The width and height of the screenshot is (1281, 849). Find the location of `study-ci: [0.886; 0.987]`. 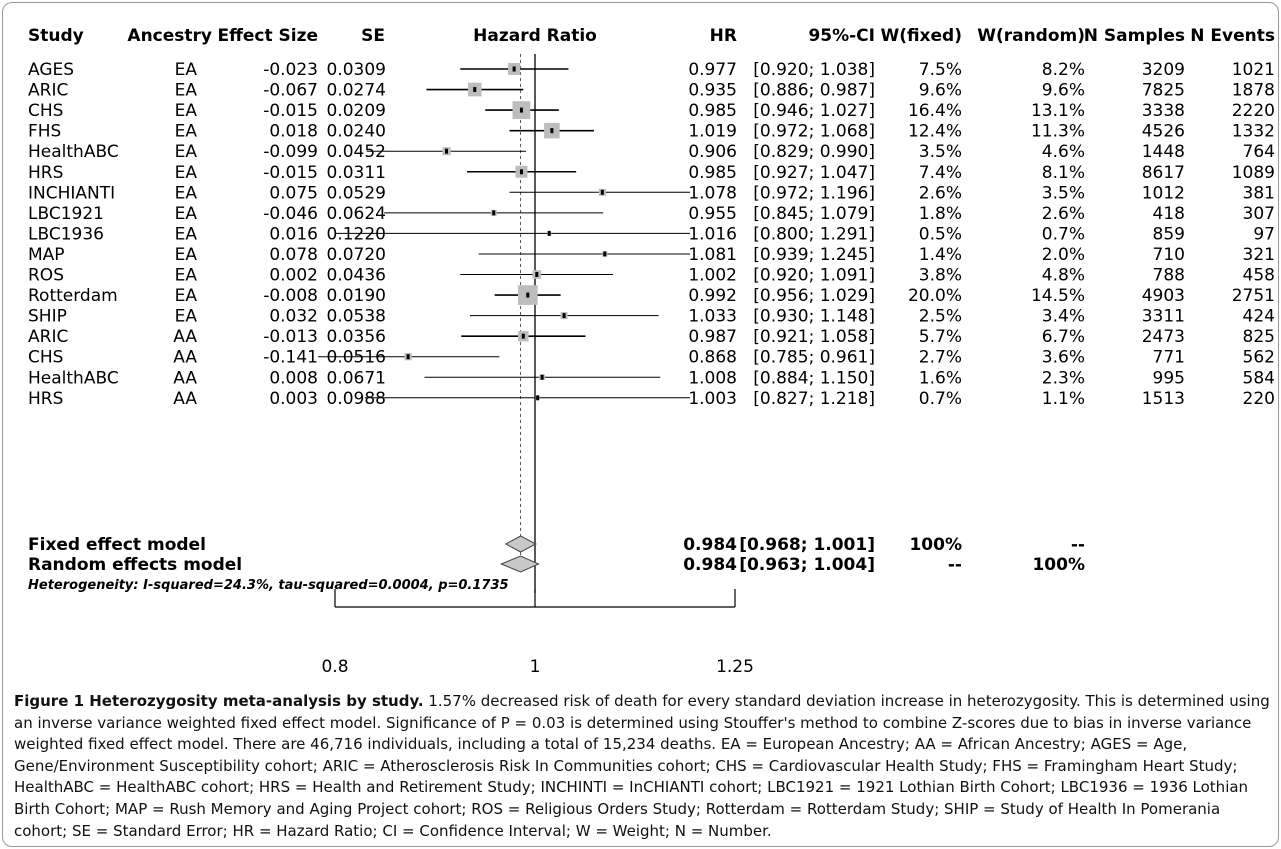

study-ci: [0.886; 0.987] is located at coordinates (814, 91).